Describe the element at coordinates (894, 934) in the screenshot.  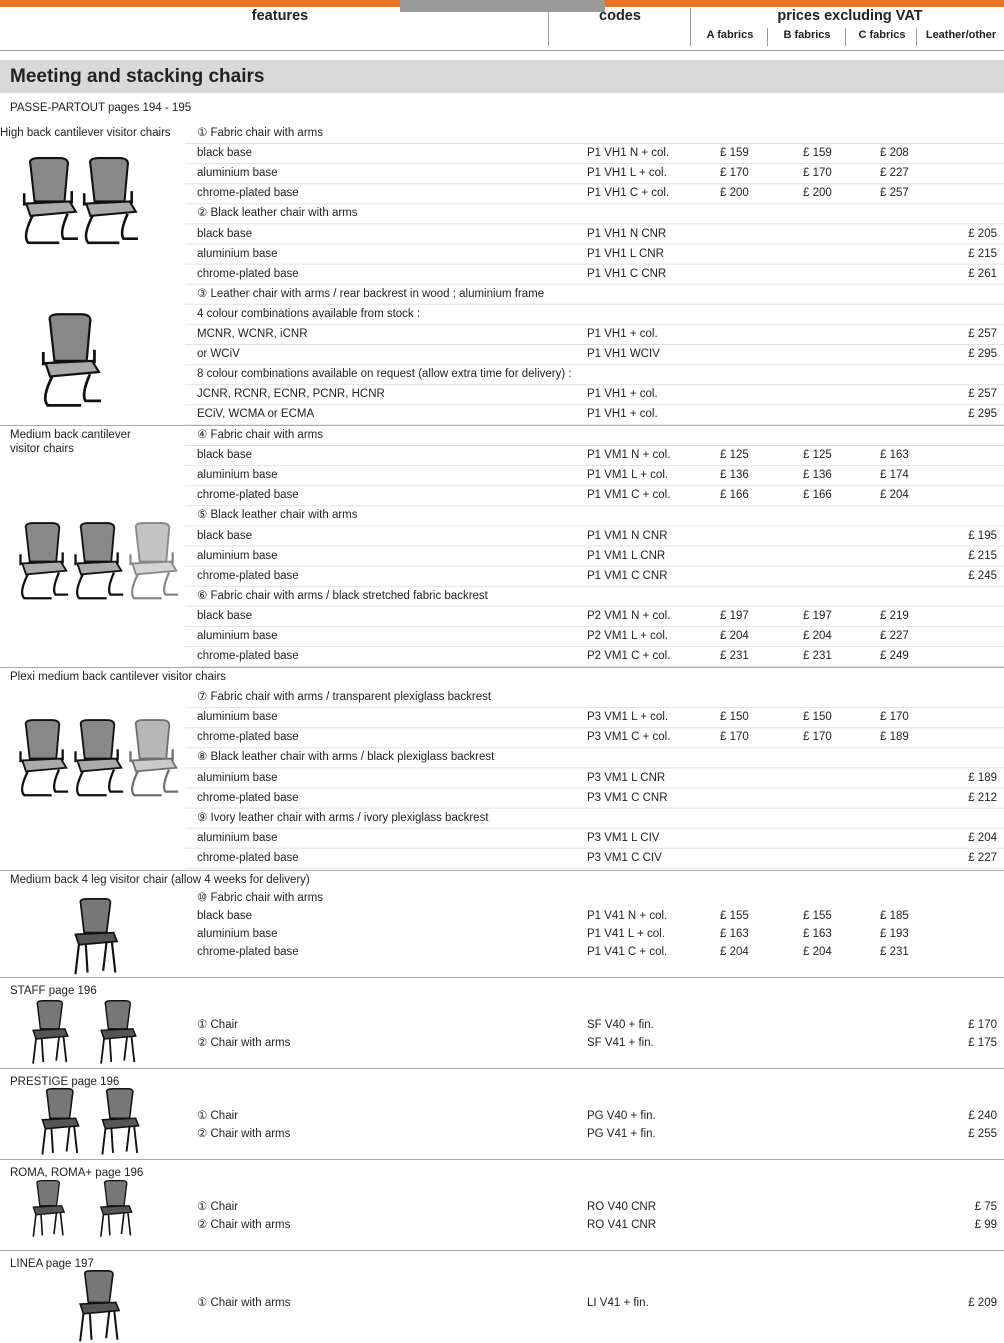
I see `cell-c: £ 193` at that location.